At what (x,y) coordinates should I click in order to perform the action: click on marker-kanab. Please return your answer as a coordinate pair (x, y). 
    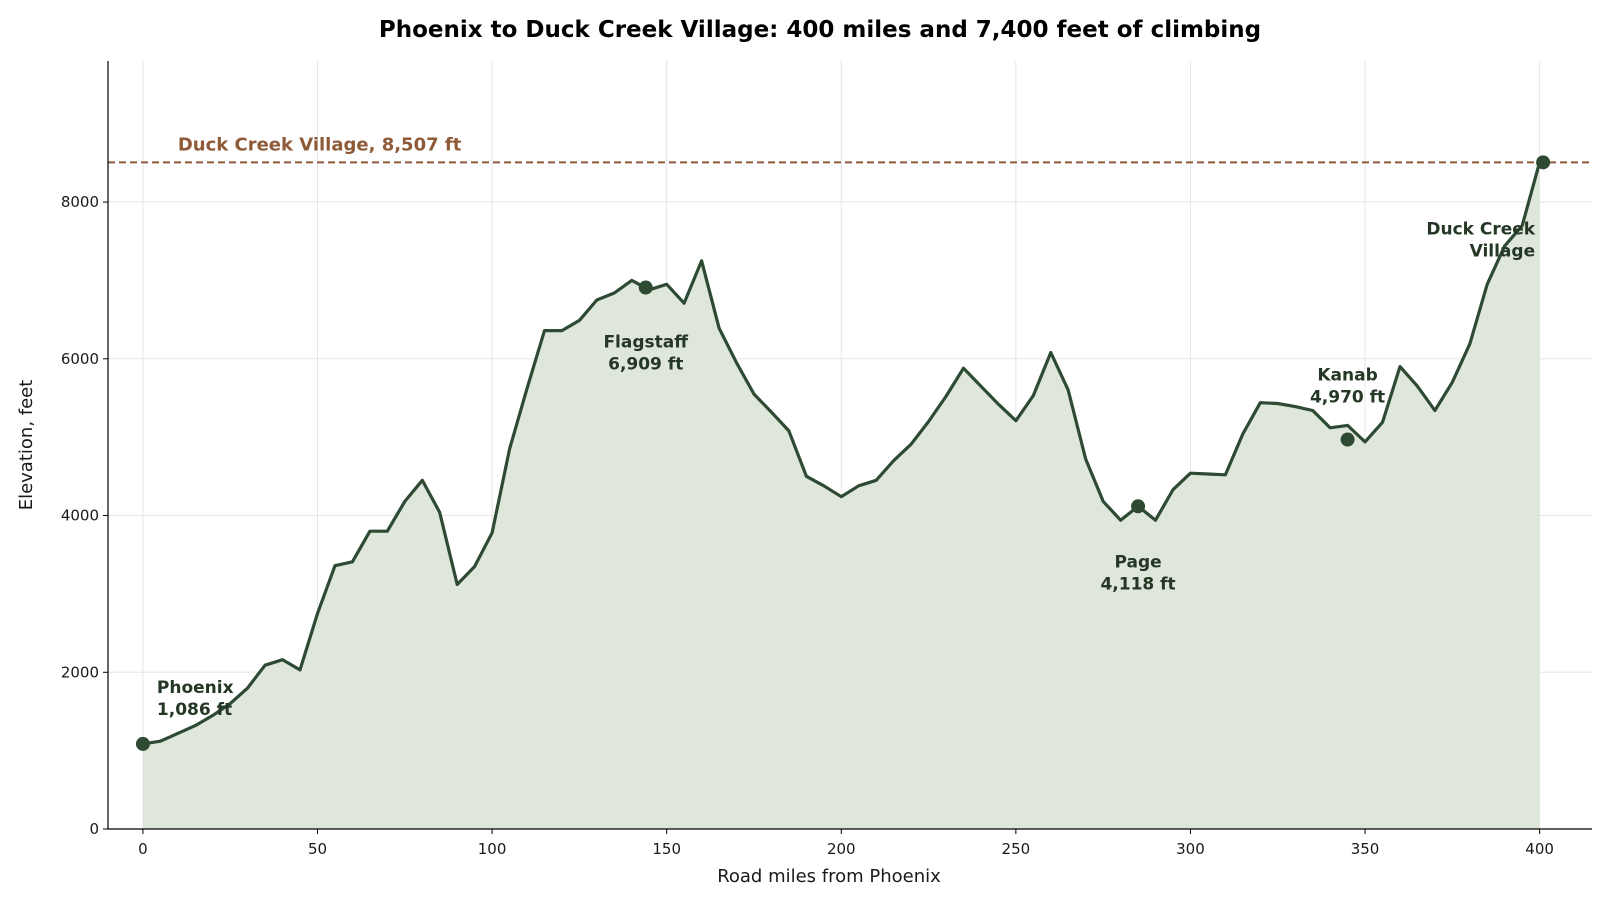
    Looking at the image, I should click on (1347, 439).